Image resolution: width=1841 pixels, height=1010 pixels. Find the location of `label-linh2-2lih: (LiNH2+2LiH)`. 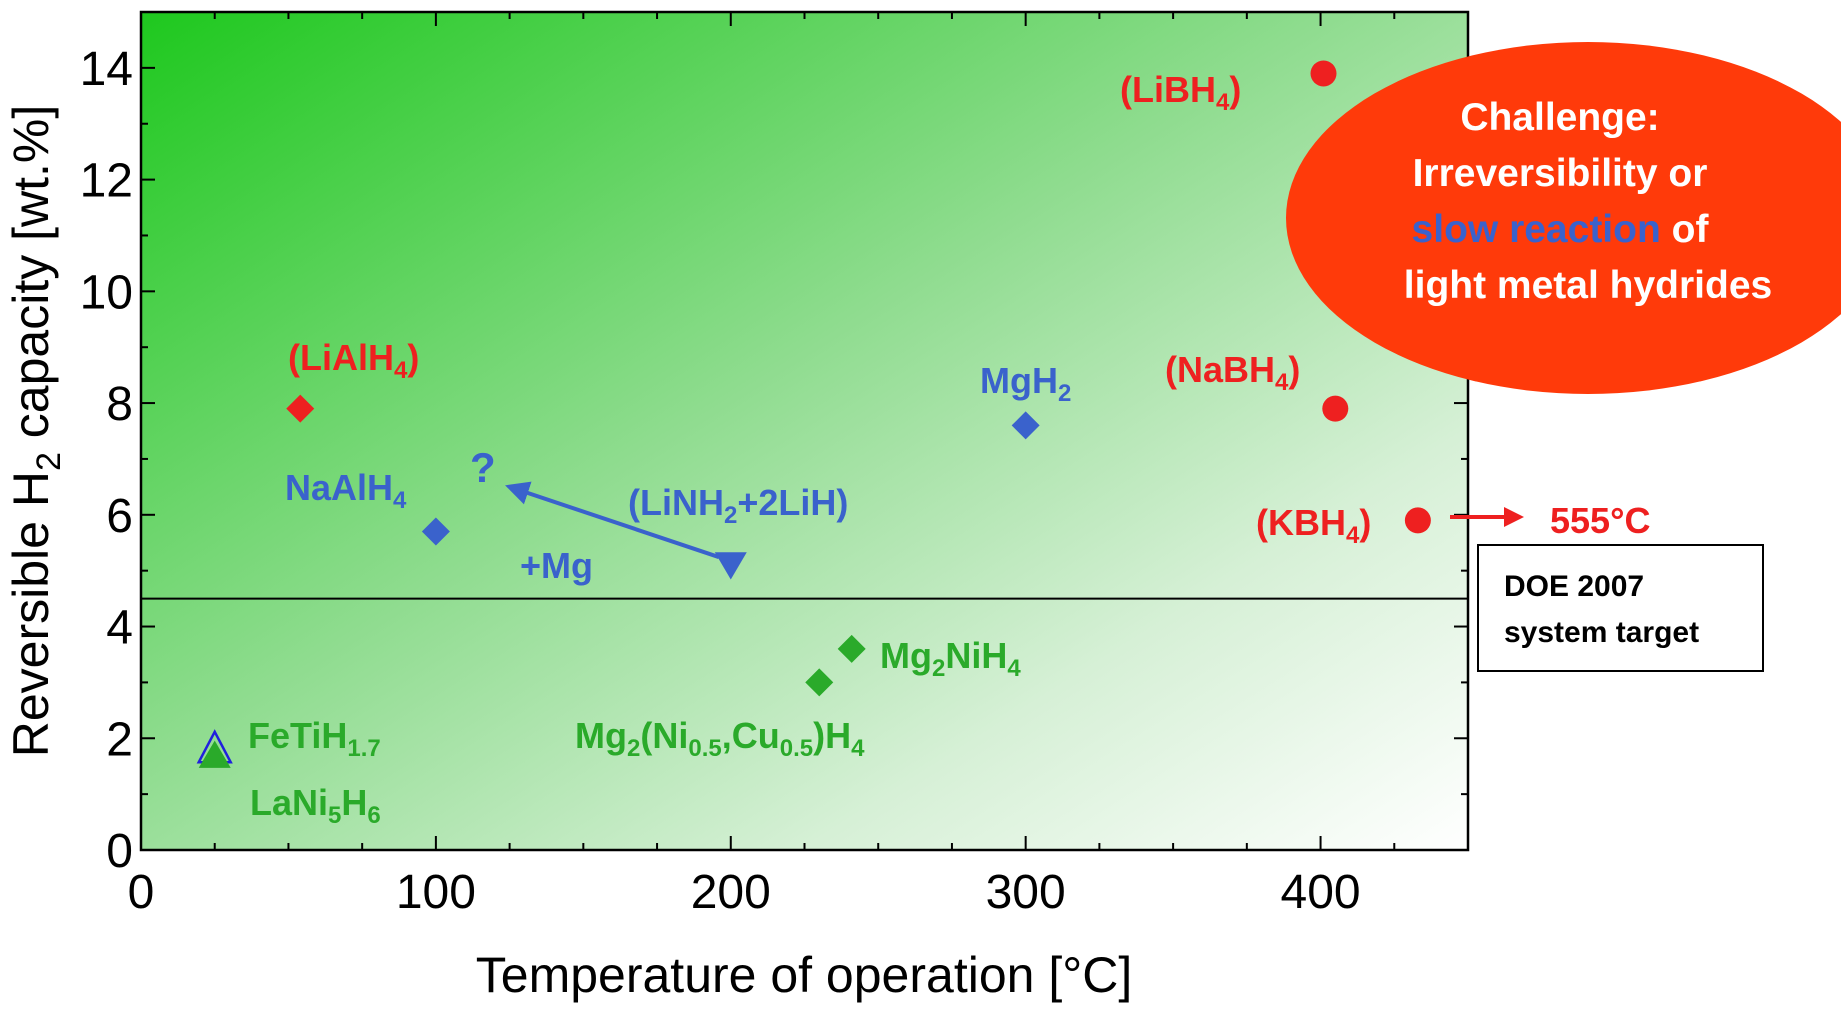

label-linh2-2lih: (LiNH2+2LiH) is located at coordinates (738, 505).